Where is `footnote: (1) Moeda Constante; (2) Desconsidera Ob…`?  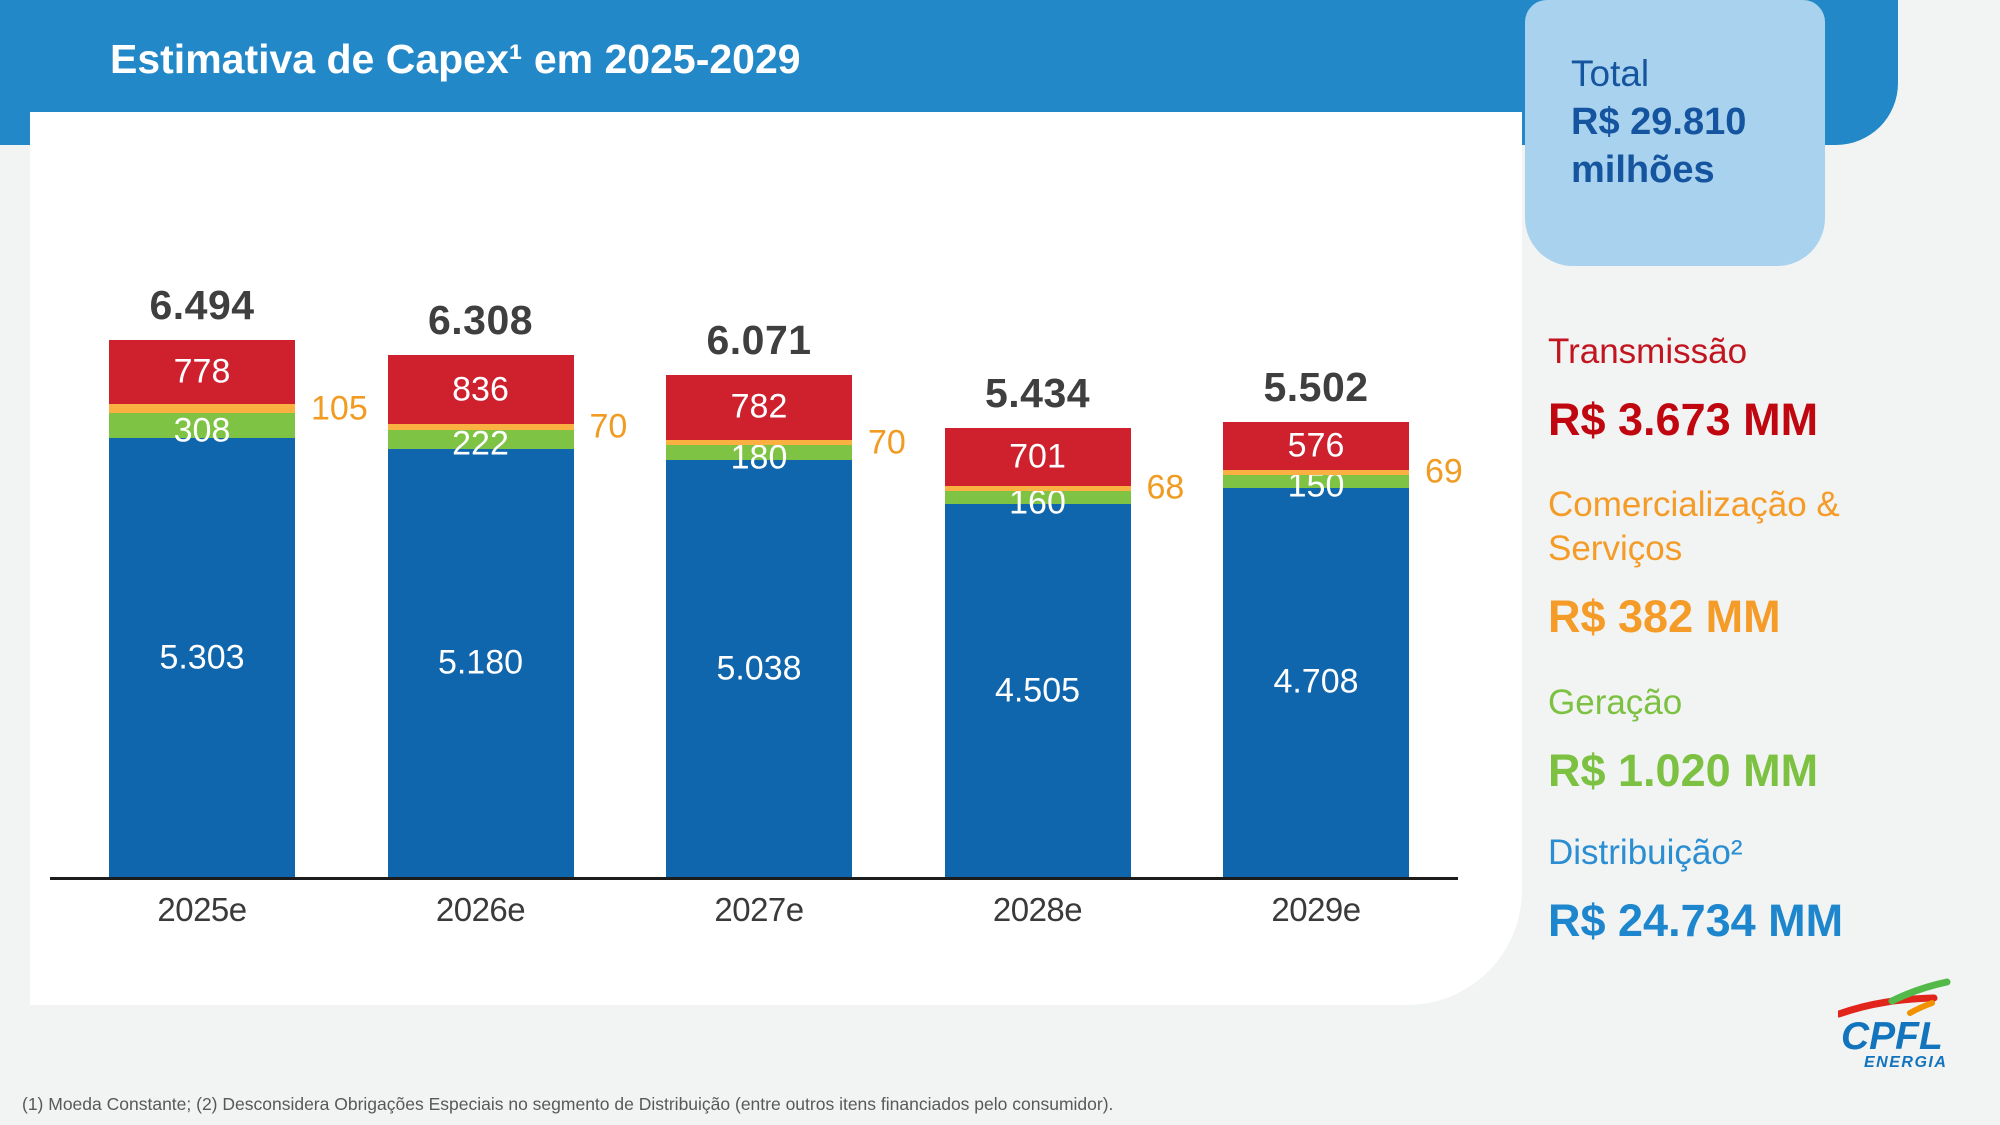 footnote: (1) Moeda Constante; (2) Desconsidera Ob… is located at coordinates (568, 1104).